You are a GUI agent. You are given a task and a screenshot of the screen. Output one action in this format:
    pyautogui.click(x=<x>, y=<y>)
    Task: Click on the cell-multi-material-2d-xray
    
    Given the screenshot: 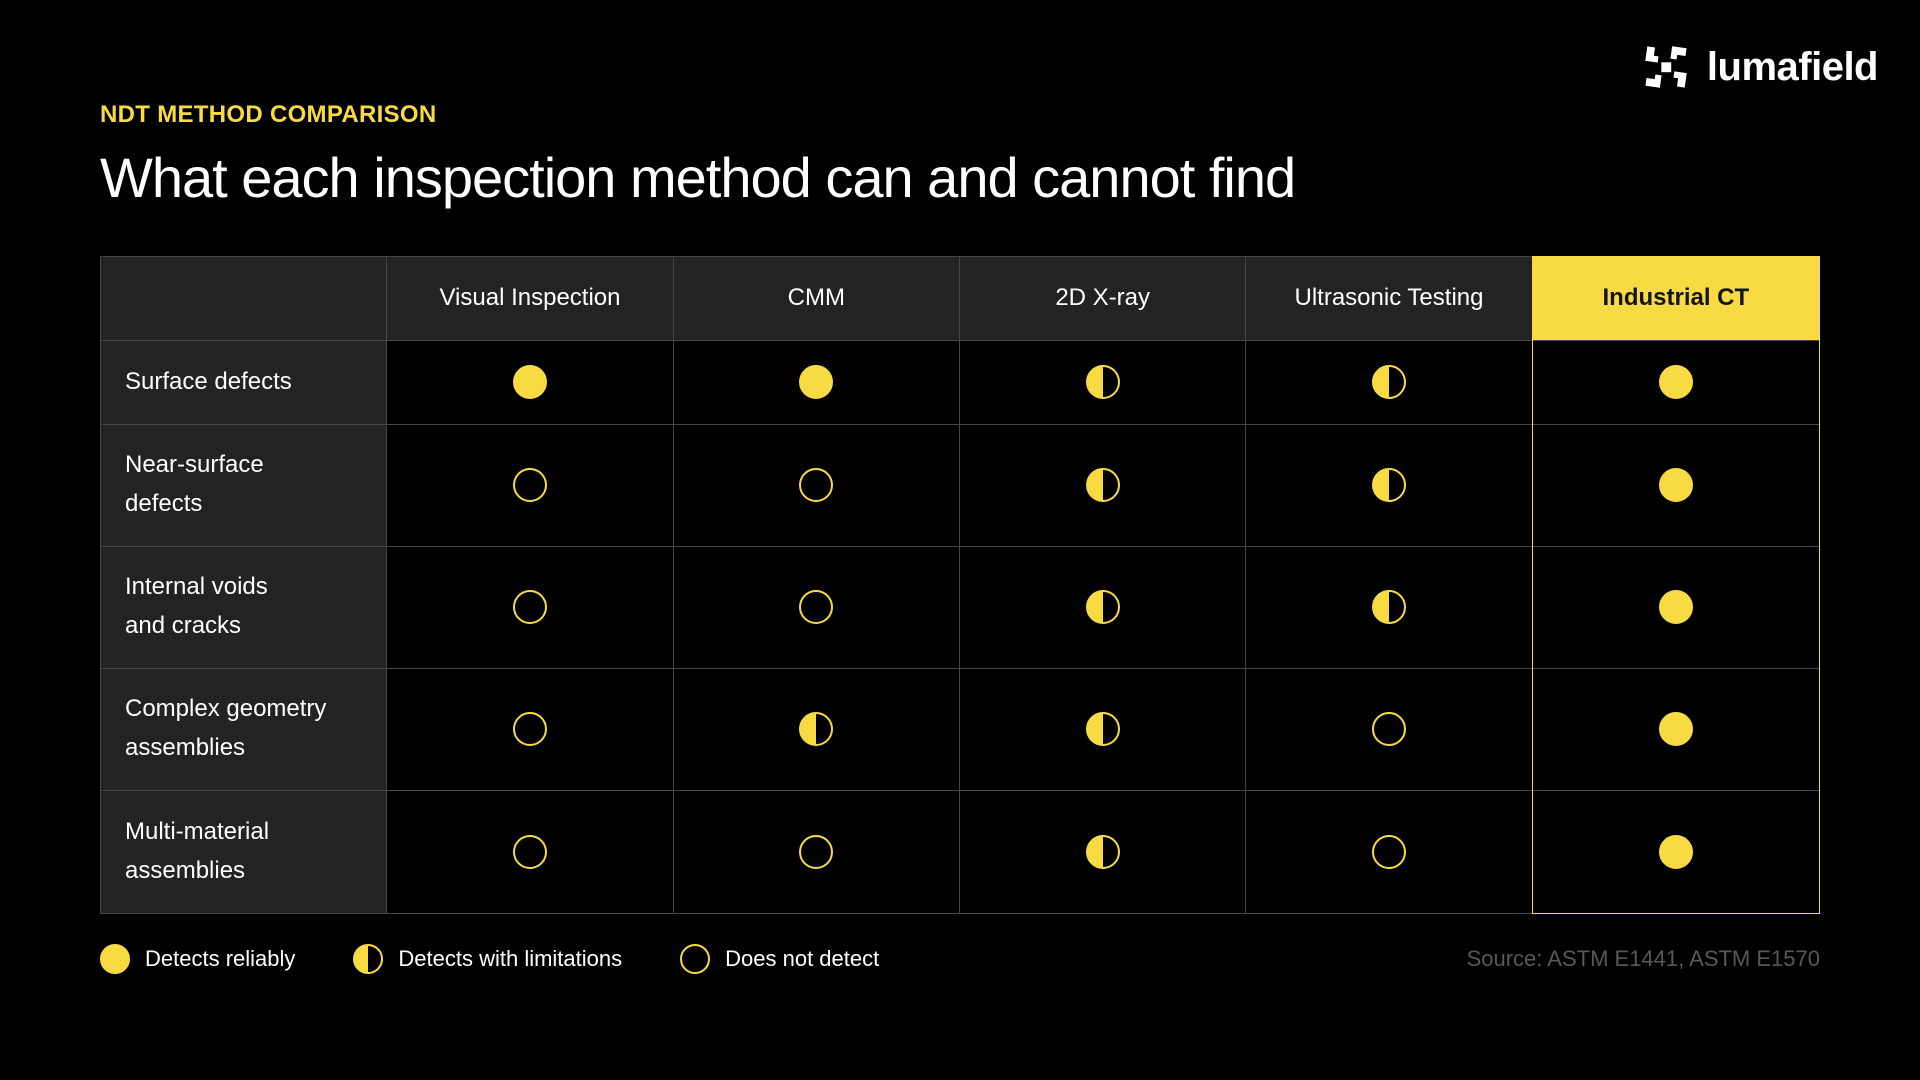 What is the action you would take?
    pyautogui.click(x=1103, y=851)
    